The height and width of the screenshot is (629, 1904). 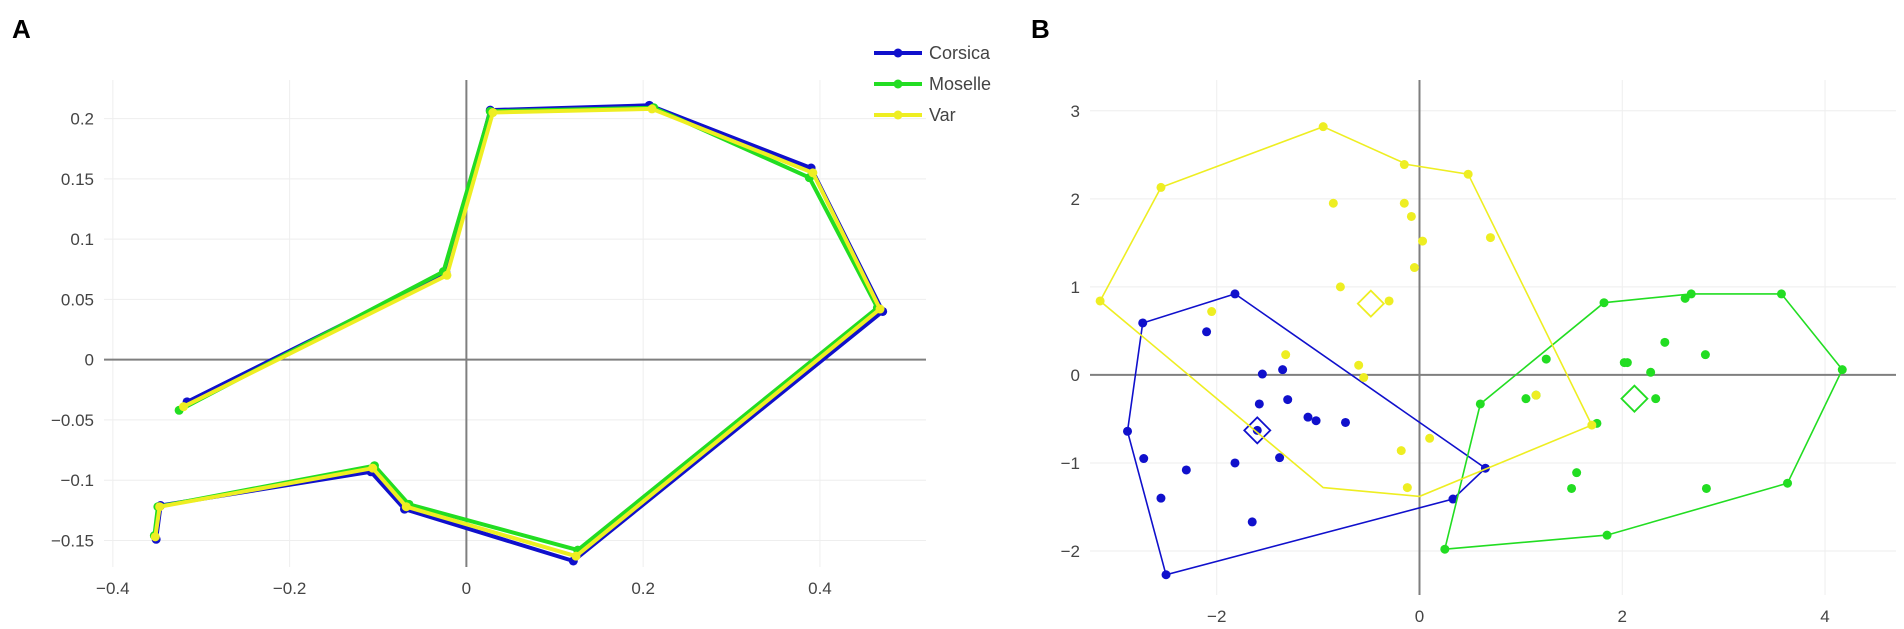 I want to click on chart-b-y-tick-label: 3, so click(x=1075, y=111).